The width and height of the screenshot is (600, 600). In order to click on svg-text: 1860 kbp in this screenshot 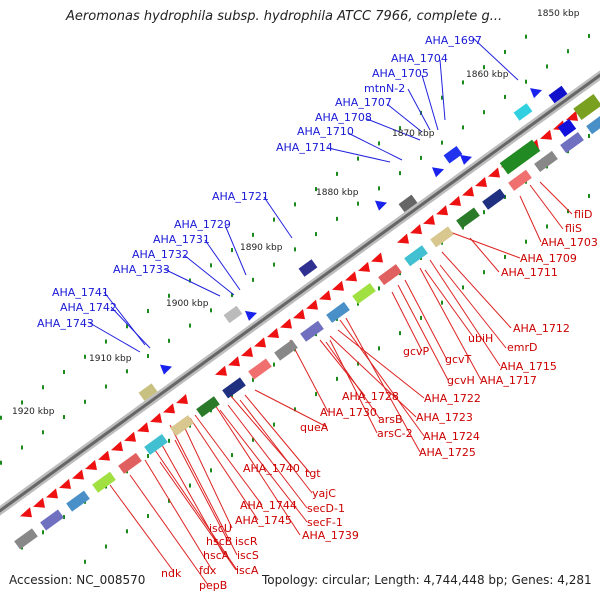, I will do `click(487, 75)`.